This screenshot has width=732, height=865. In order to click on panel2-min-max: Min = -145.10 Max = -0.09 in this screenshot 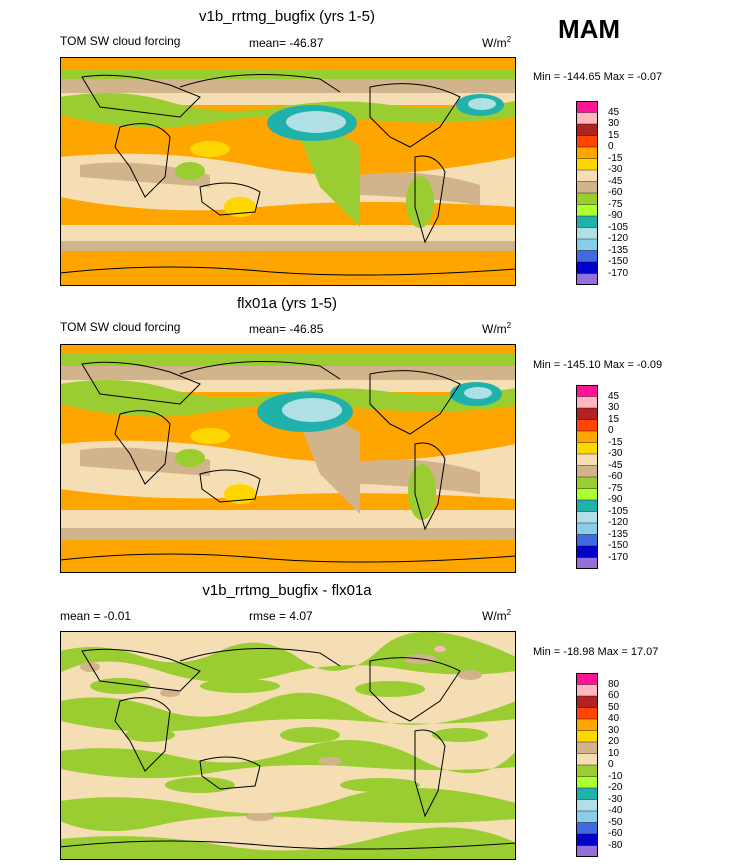, I will do `click(598, 365)`.